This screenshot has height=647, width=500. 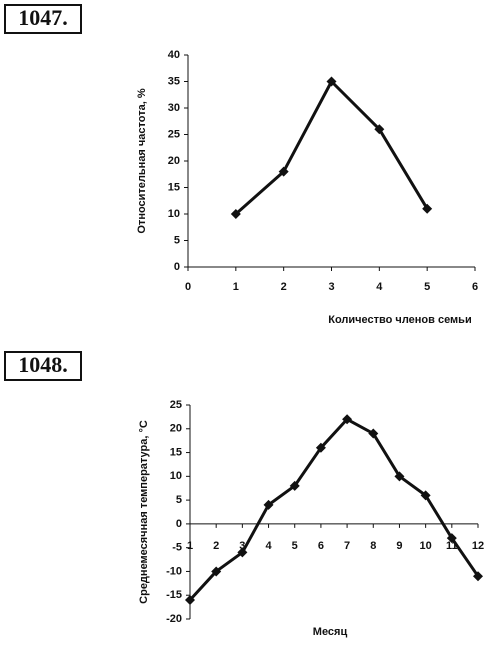 I want to click on x-tick-label: 10, so click(x=426, y=546).